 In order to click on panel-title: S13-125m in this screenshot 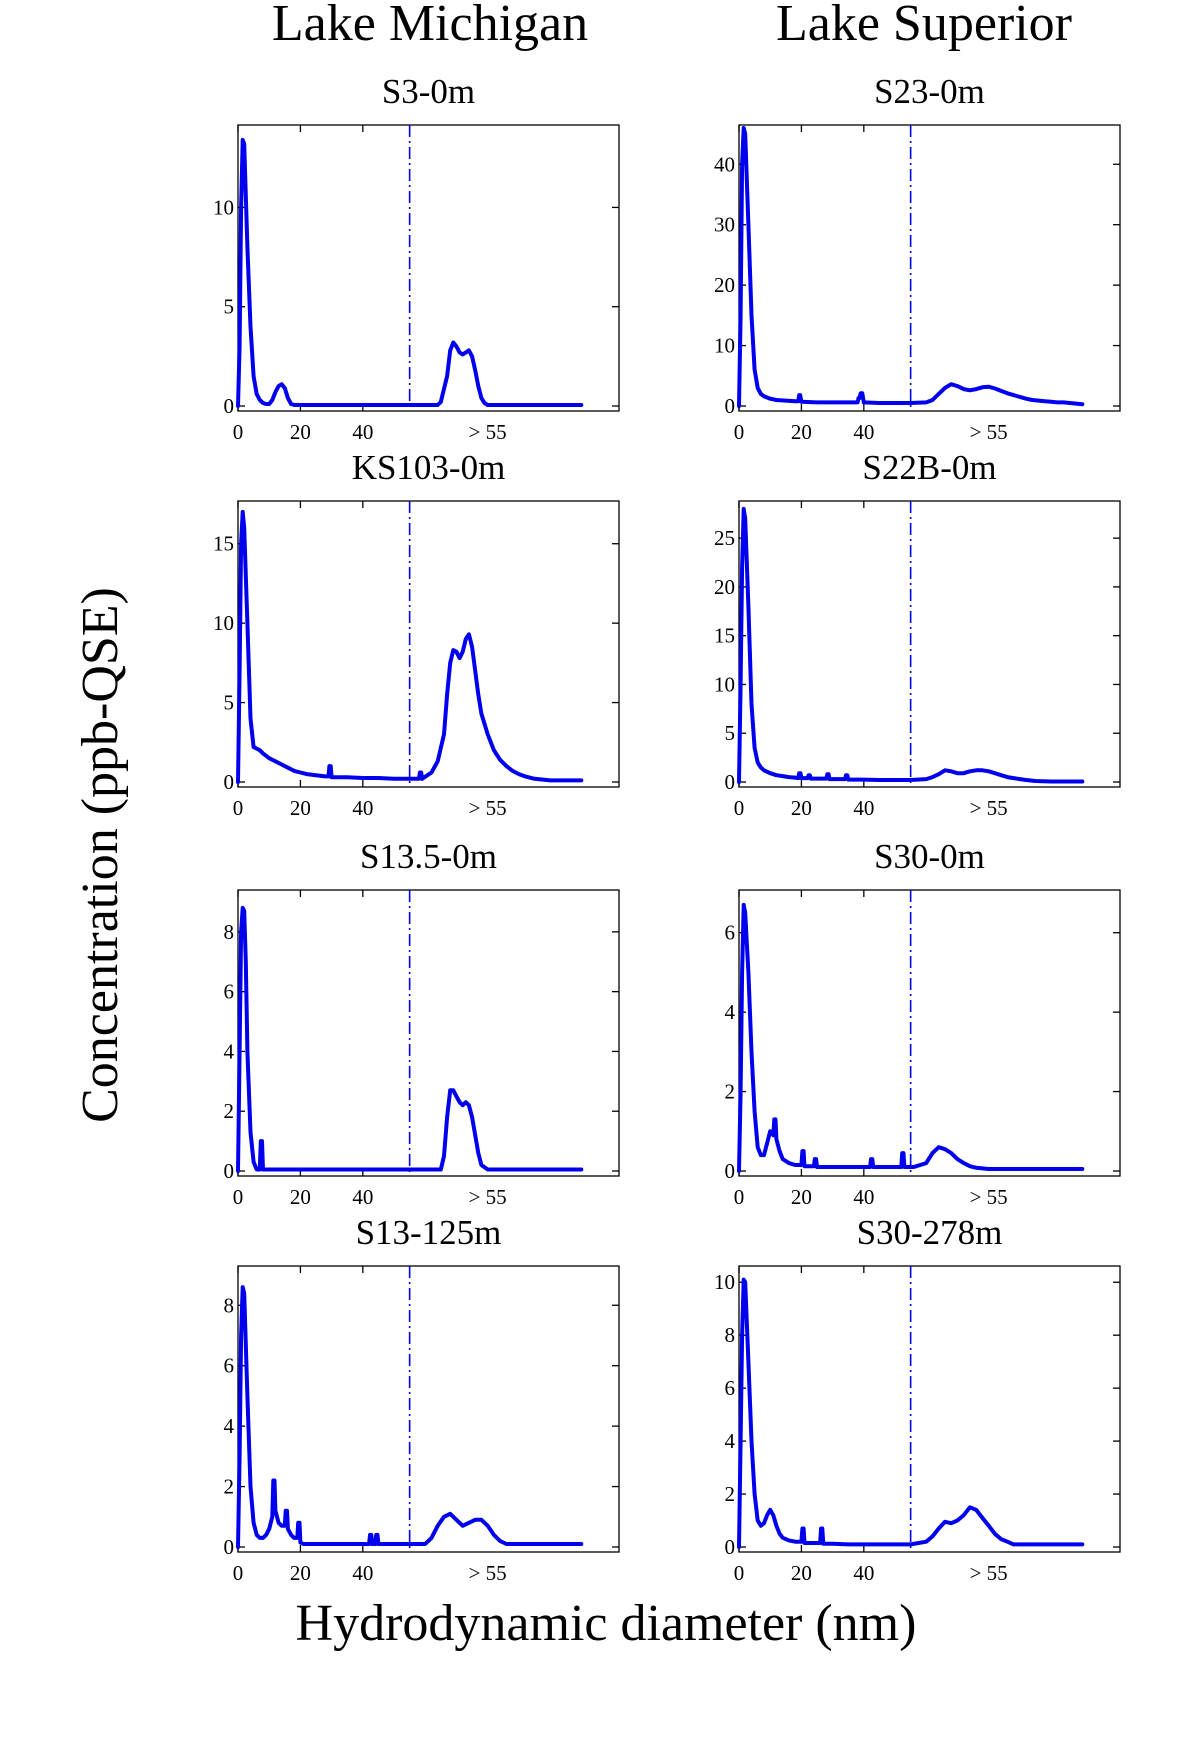, I will do `click(429, 1232)`.